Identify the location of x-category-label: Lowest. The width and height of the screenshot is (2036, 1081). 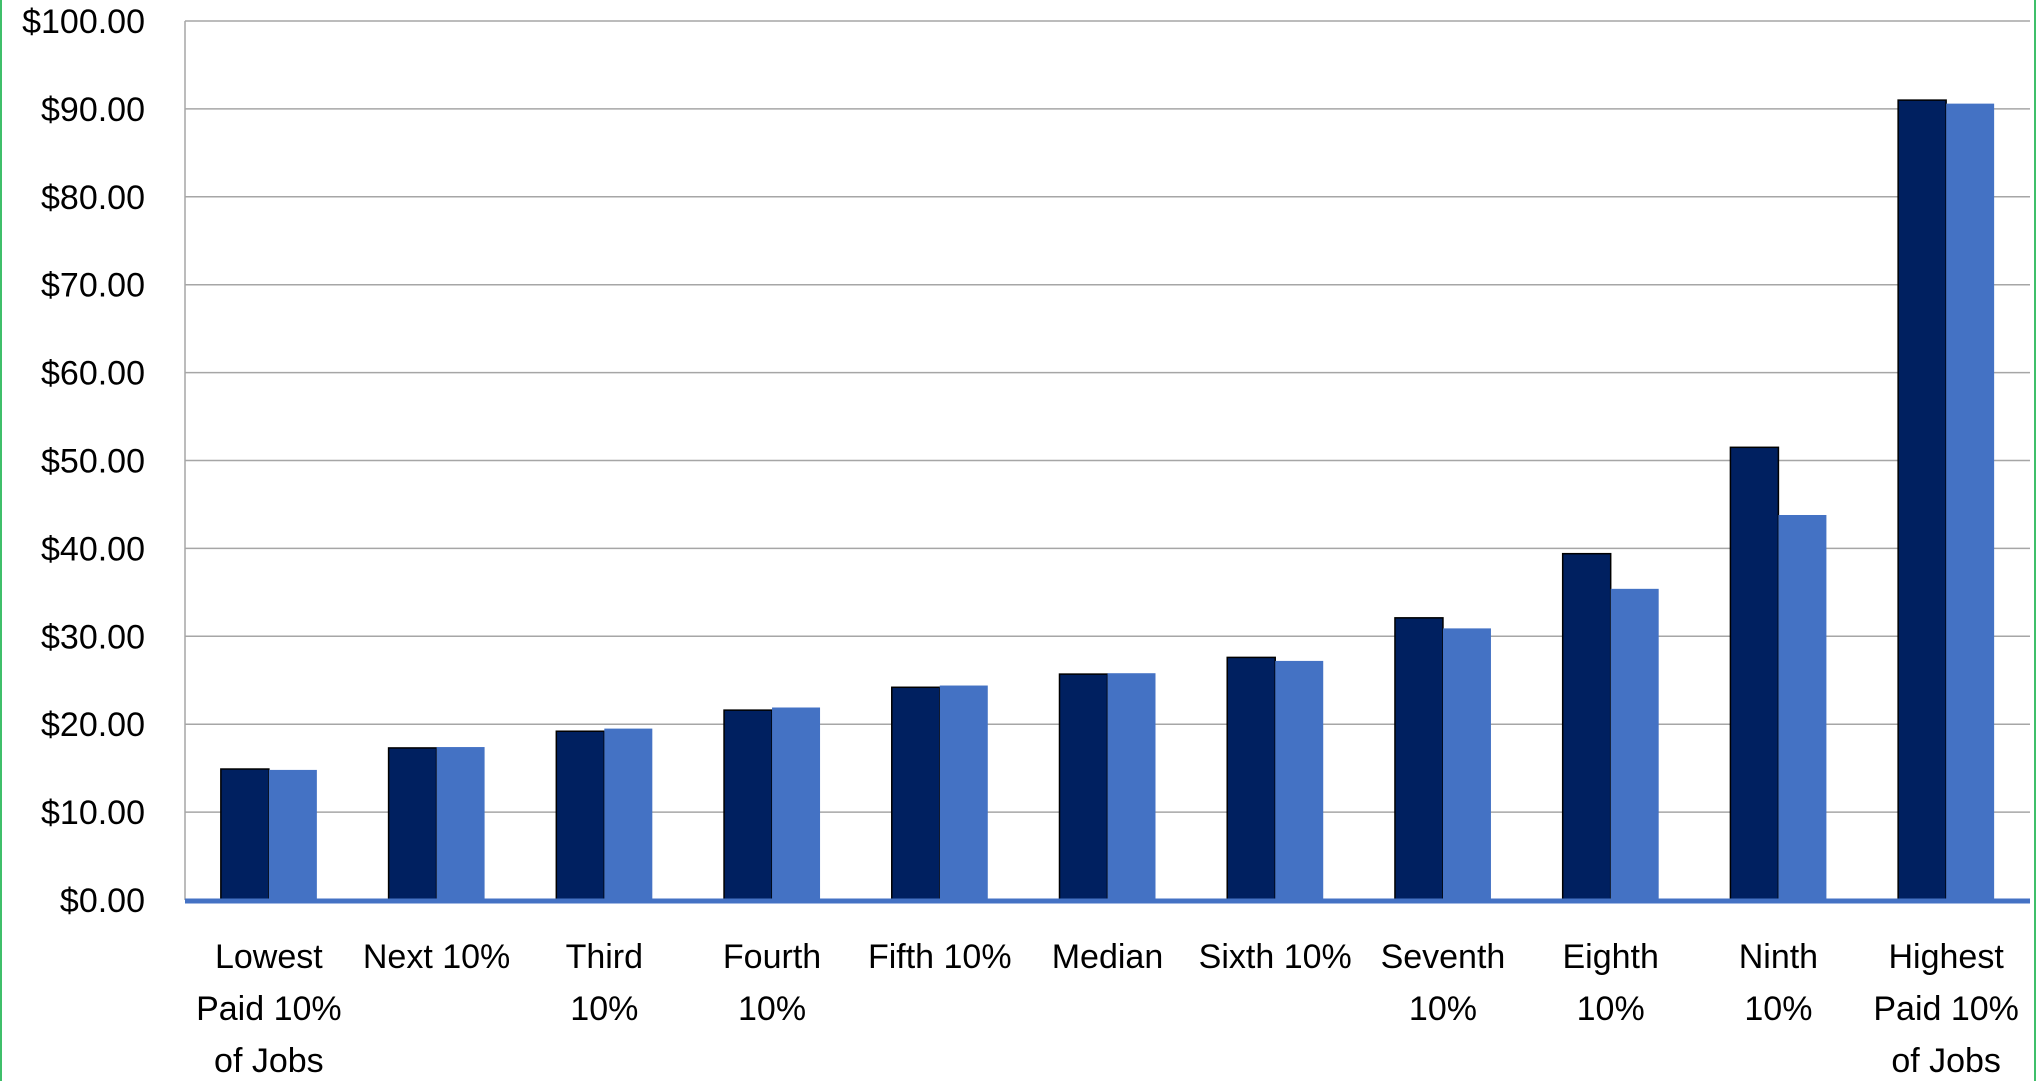
(269, 957).